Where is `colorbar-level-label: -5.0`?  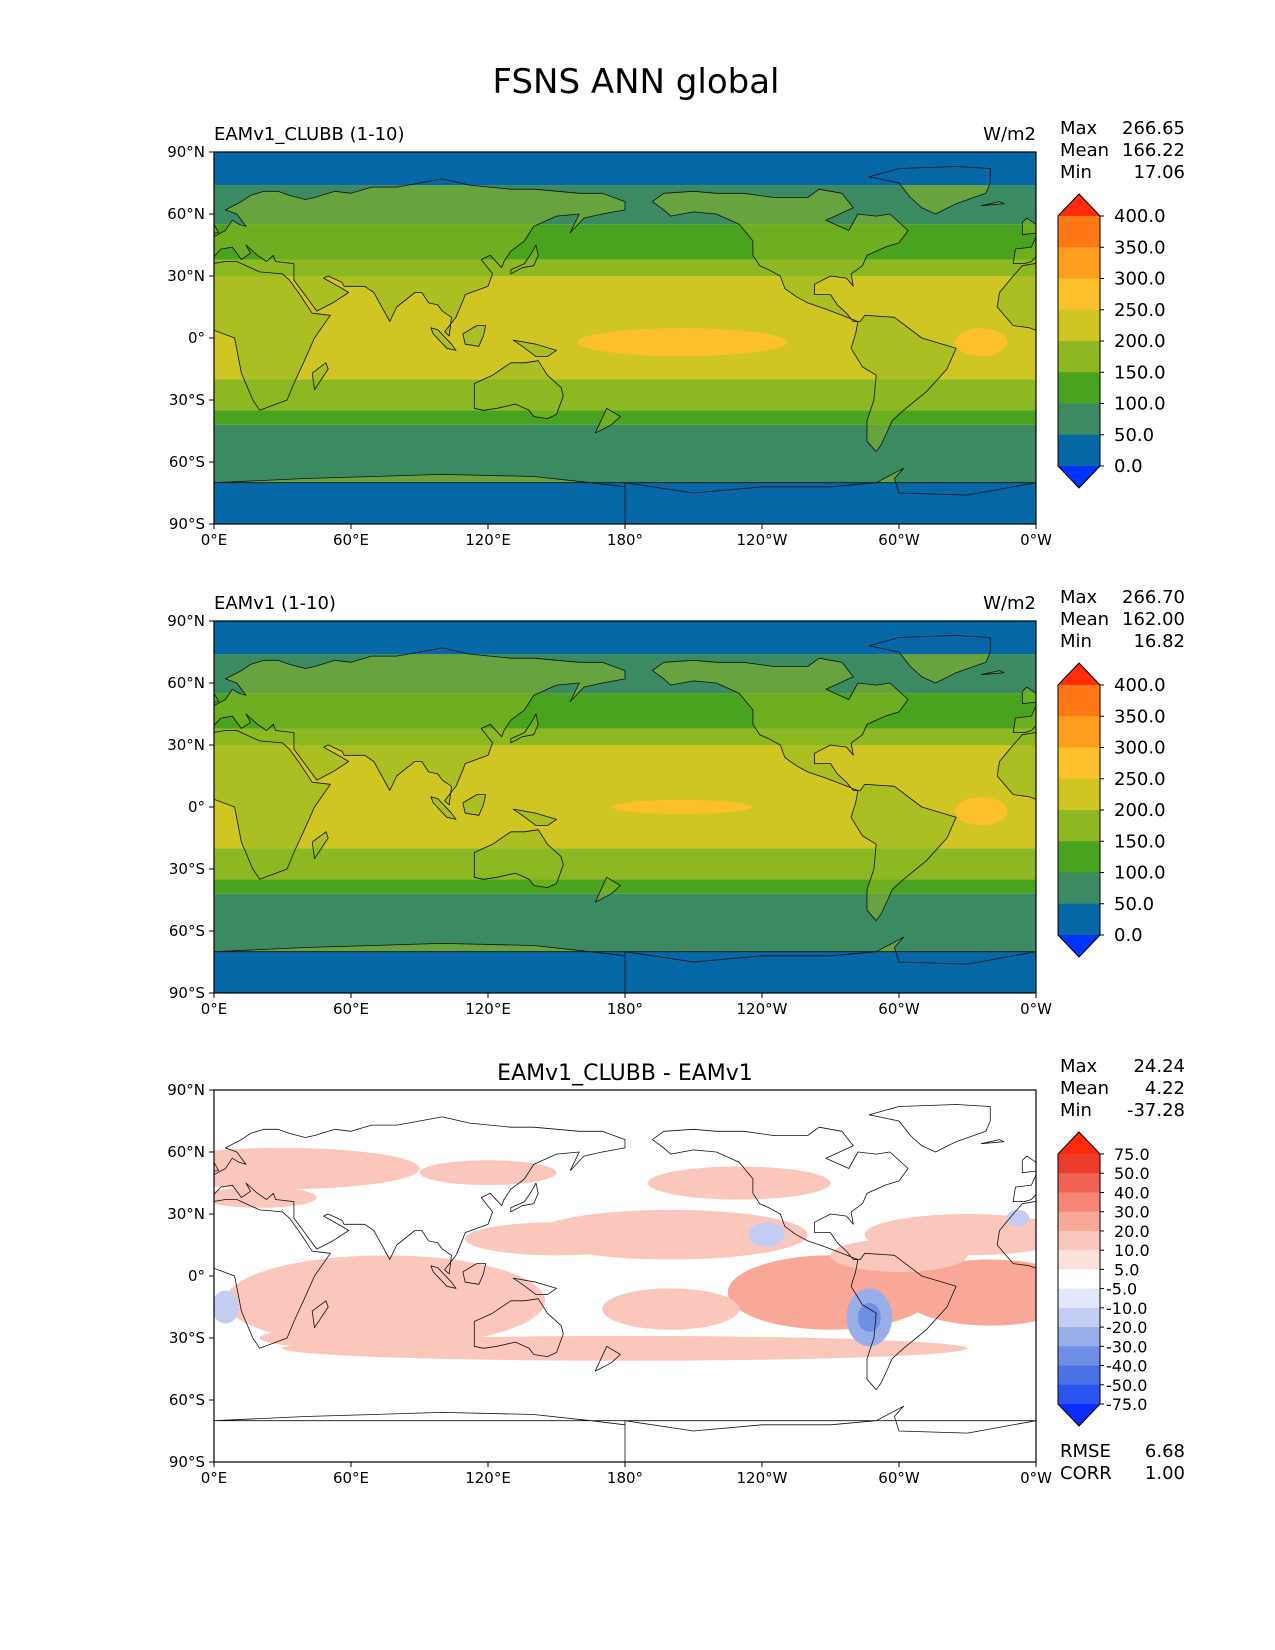 colorbar-level-label: -5.0 is located at coordinates (1121, 1289).